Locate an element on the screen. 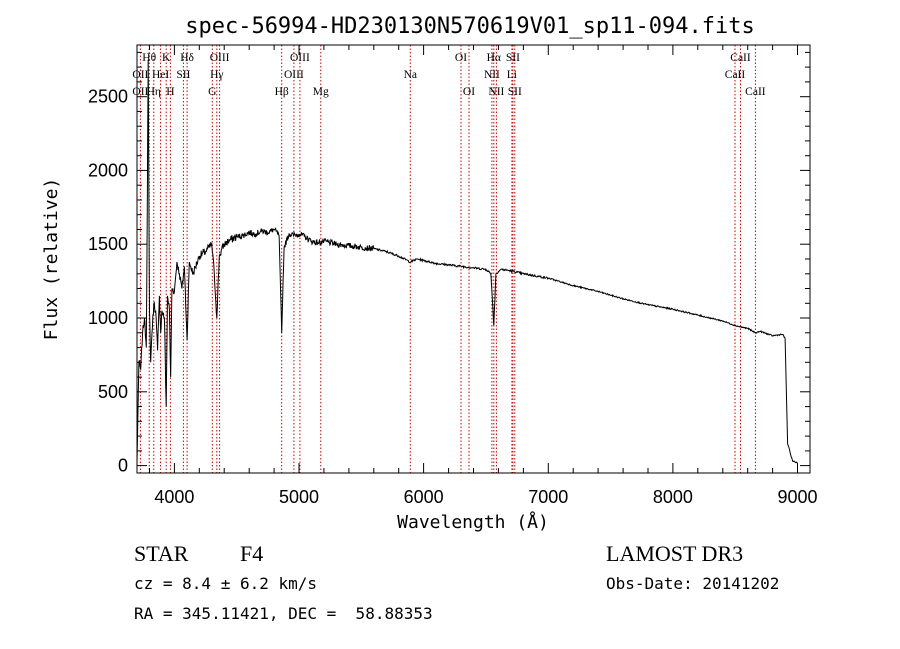  y-tick-label: 1000 is located at coordinates (108, 318).